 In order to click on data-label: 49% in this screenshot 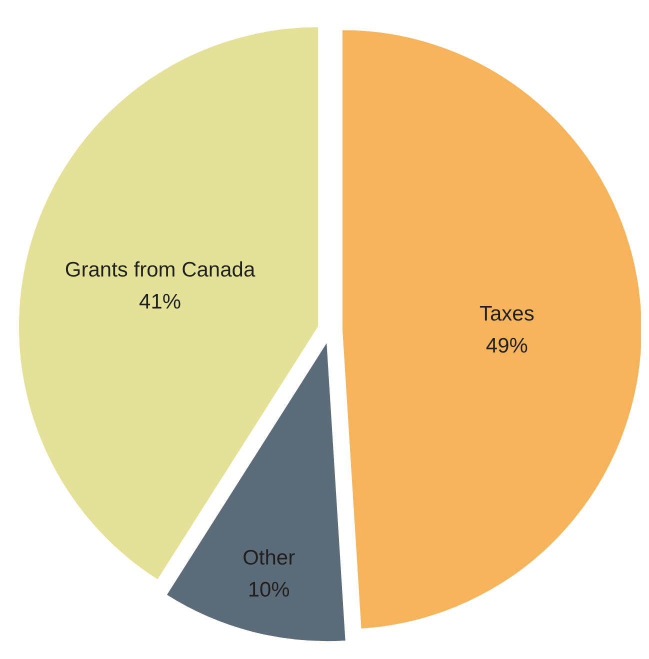, I will do `click(507, 346)`.